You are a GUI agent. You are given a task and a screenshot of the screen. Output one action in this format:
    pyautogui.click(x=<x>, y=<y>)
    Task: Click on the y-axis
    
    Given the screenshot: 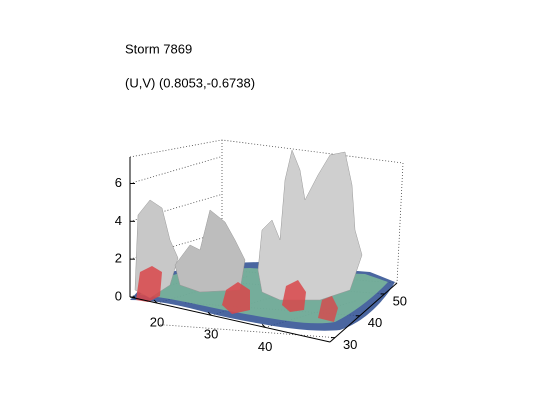 What is the action you would take?
    pyautogui.click(x=363, y=312)
    